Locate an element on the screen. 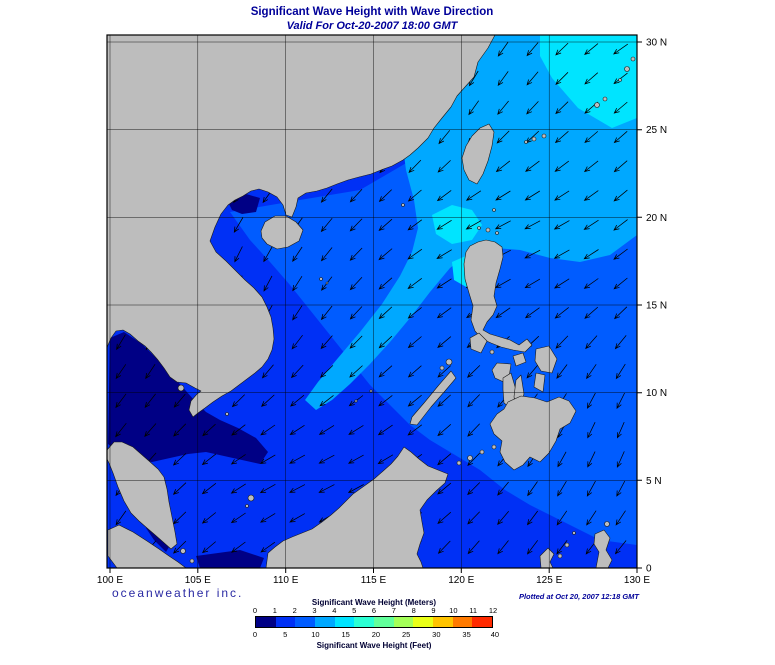 The height and width of the screenshot is (665, 775). feet-tick-label: 5 is located at coordinates (285, 634).